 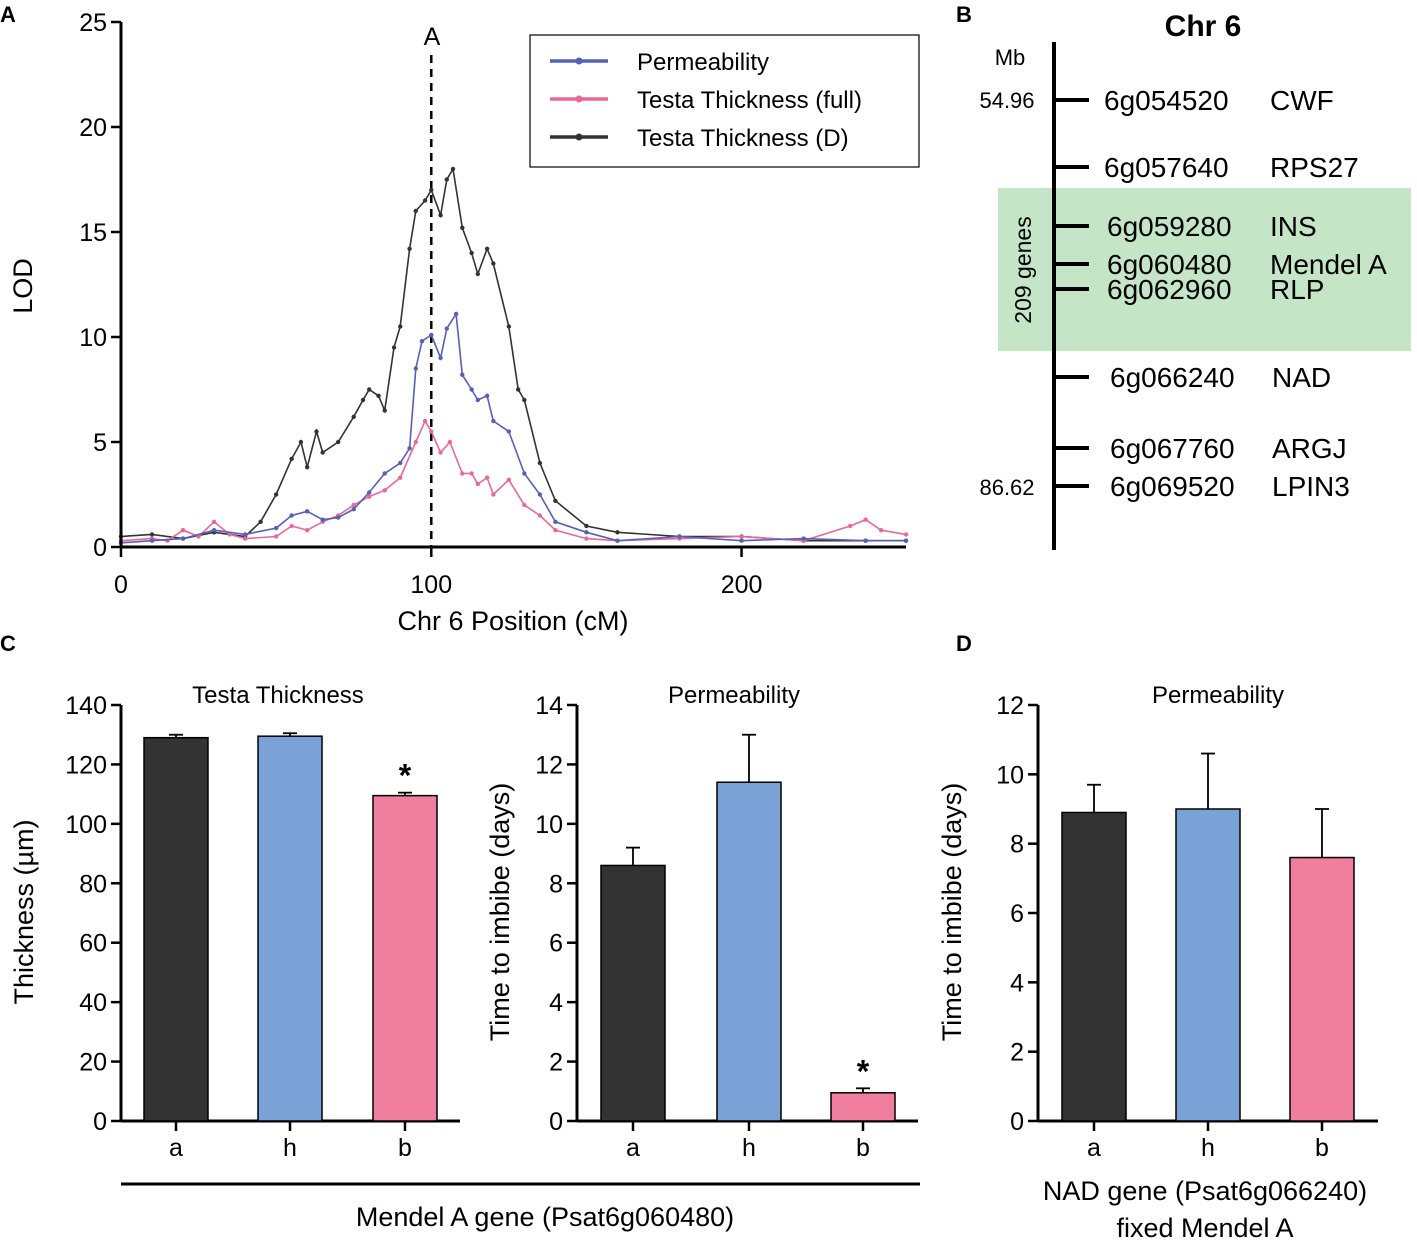 I want to click on gene-id: 6g059280, so click(x=1169, y=226).